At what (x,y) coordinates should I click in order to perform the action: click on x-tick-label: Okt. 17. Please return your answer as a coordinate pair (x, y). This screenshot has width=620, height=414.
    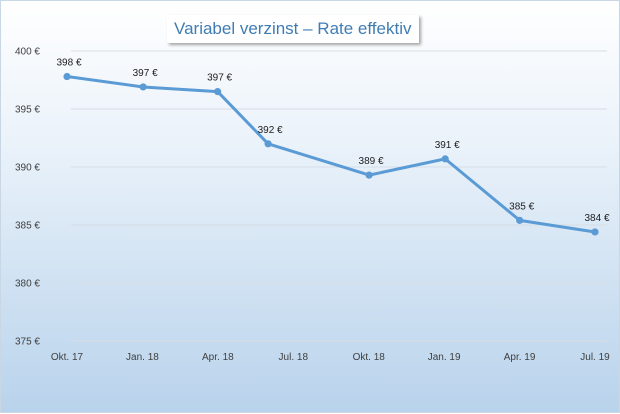
    Looking at the image, I should click on (67, 357).